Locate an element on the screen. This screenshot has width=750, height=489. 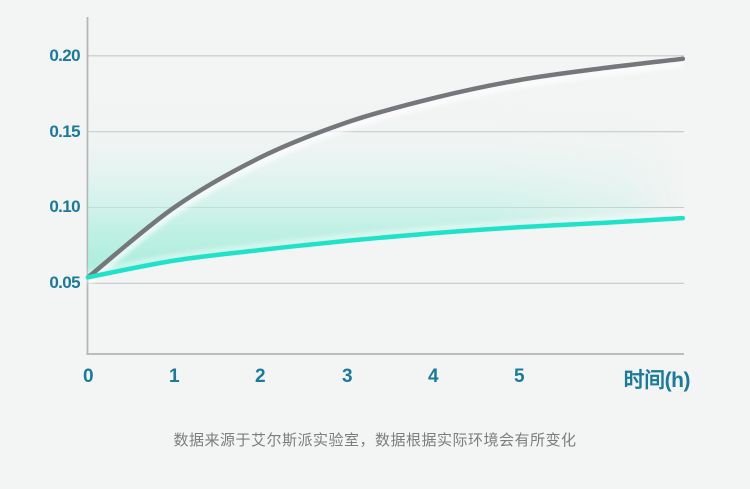
y-tick-label: 0.15 is located at coordinates (64, 131).